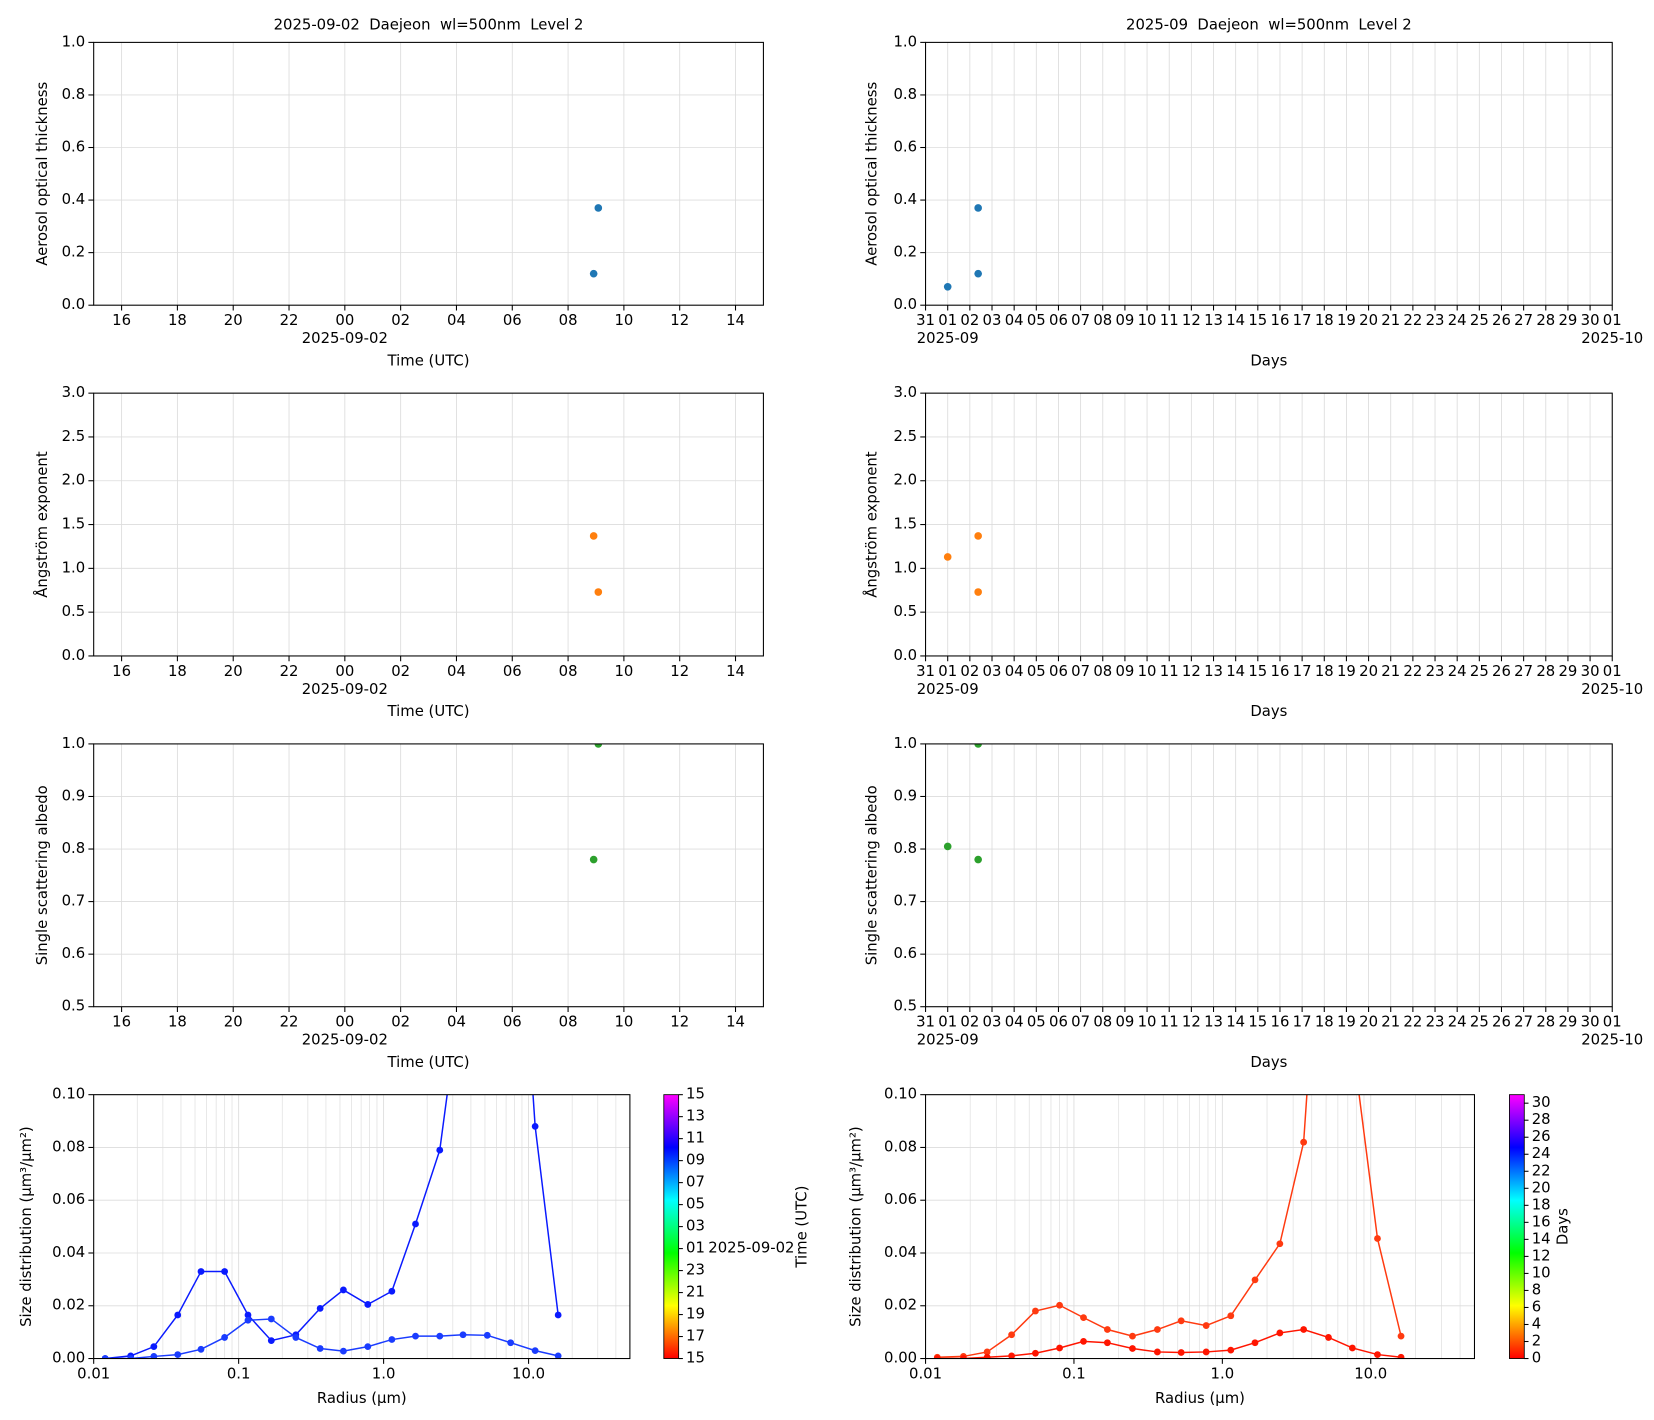 The image size is (1654, 1420). I want to click on x-tick-label: 0.01, so click(925, 1373).